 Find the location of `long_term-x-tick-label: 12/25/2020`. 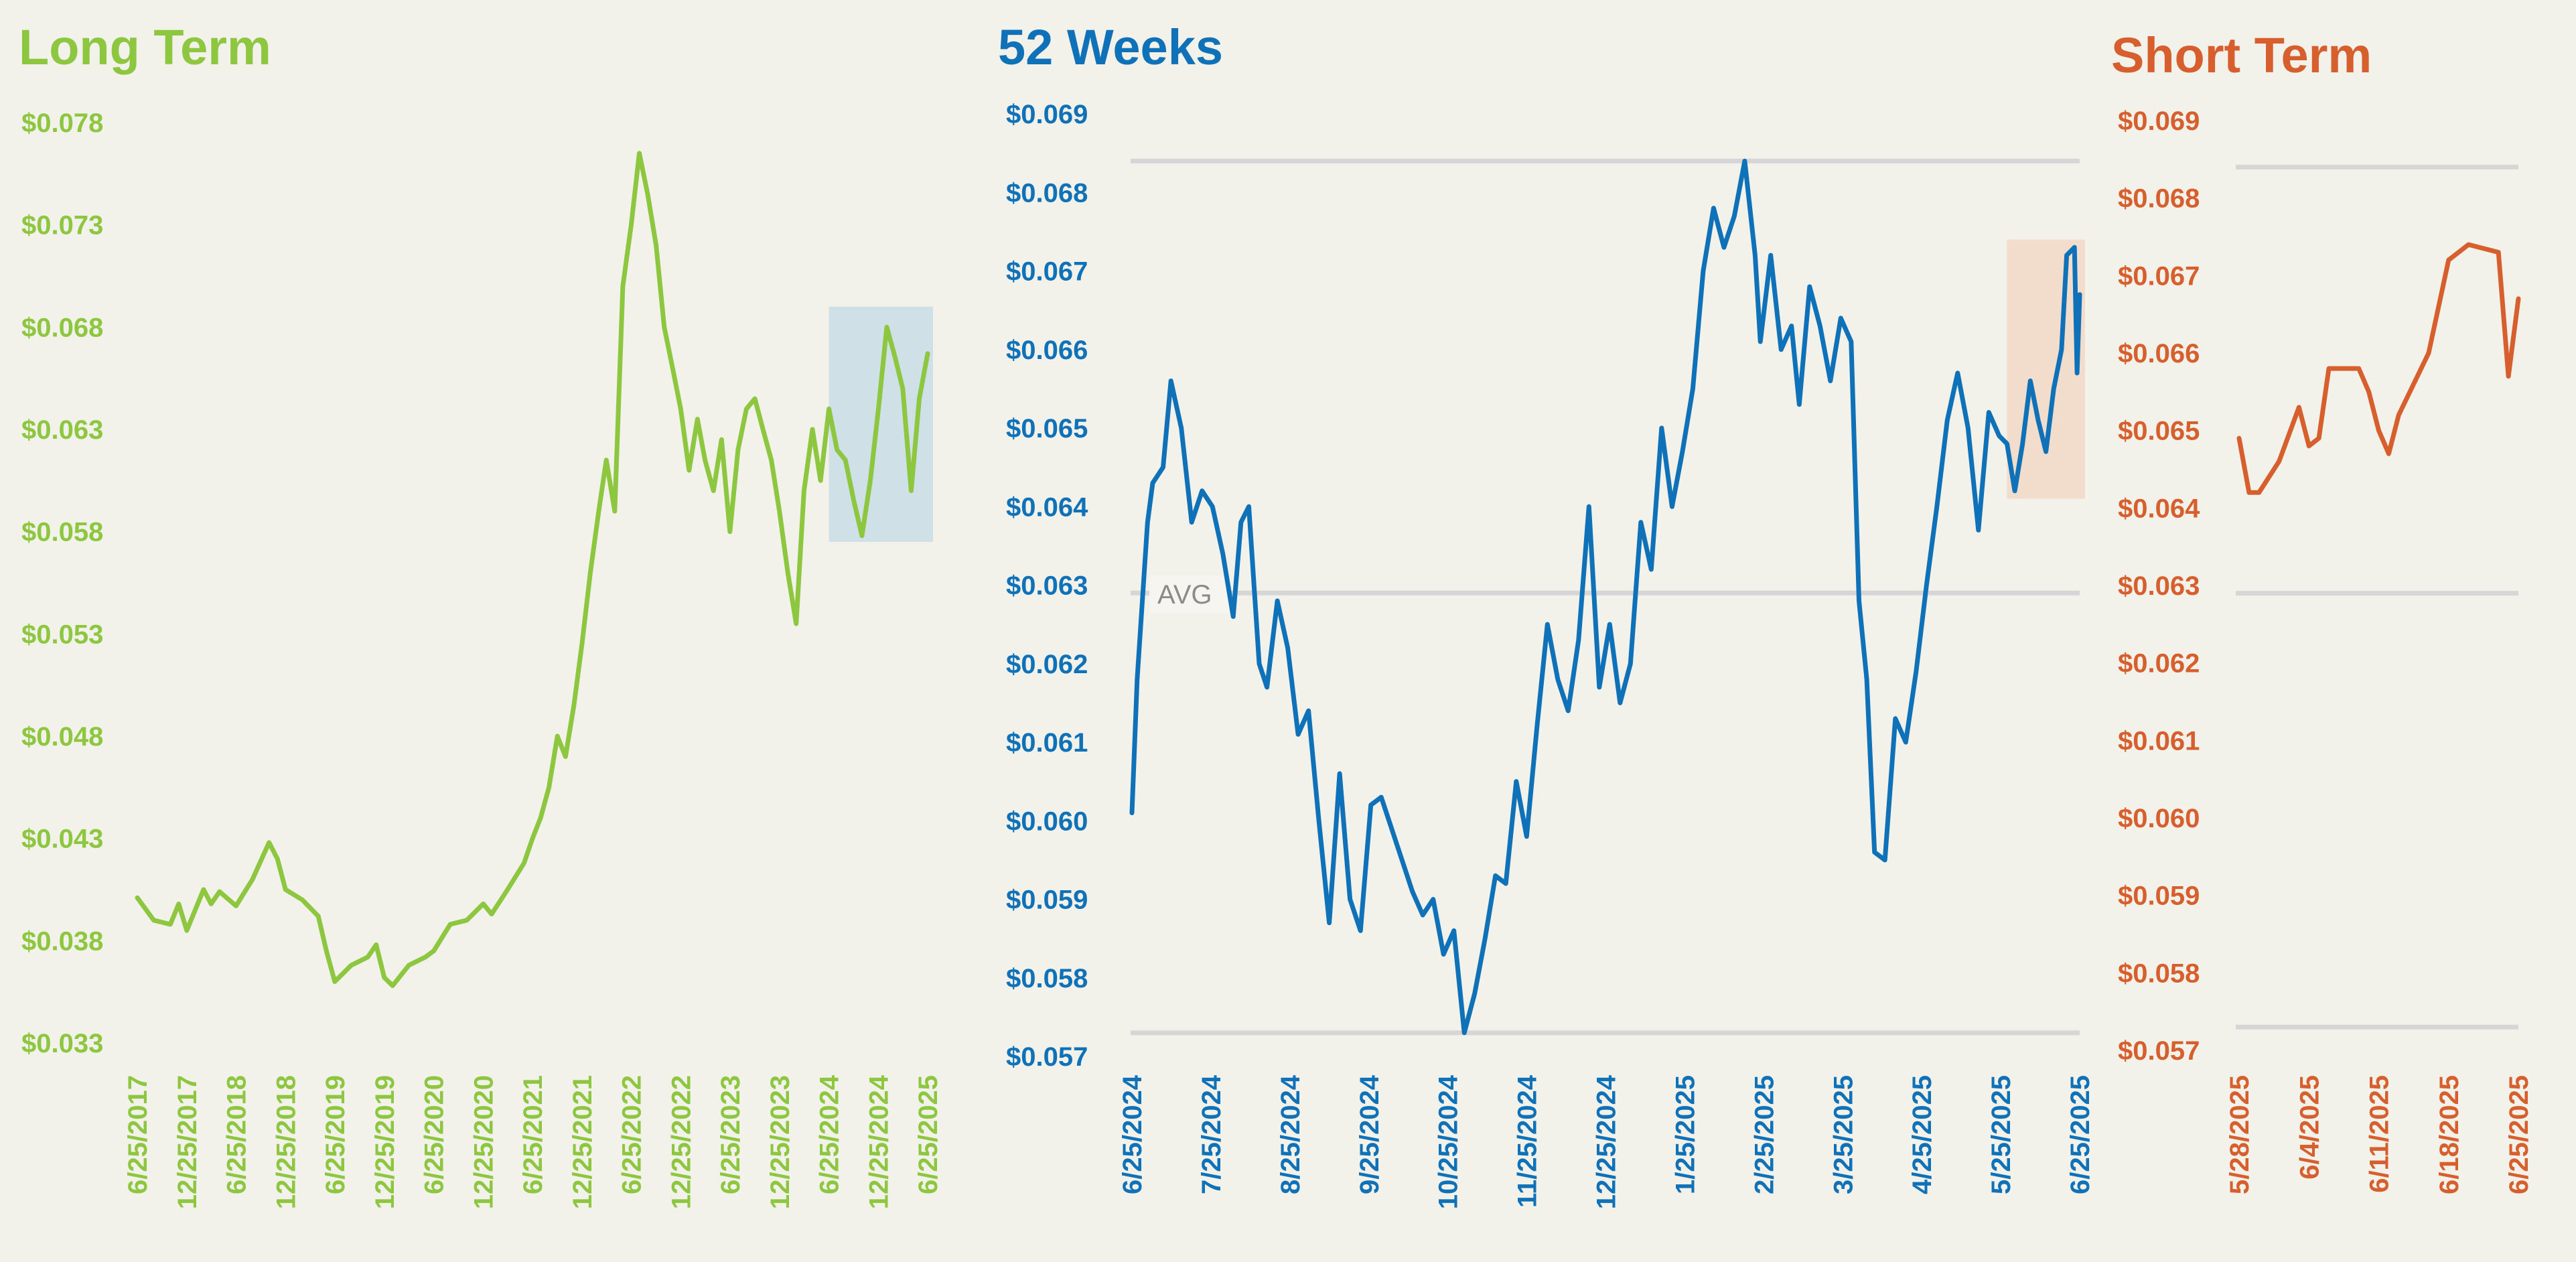

long_term-x-tick-label: 12/25/2020 is located at coordinates (483, 1142).